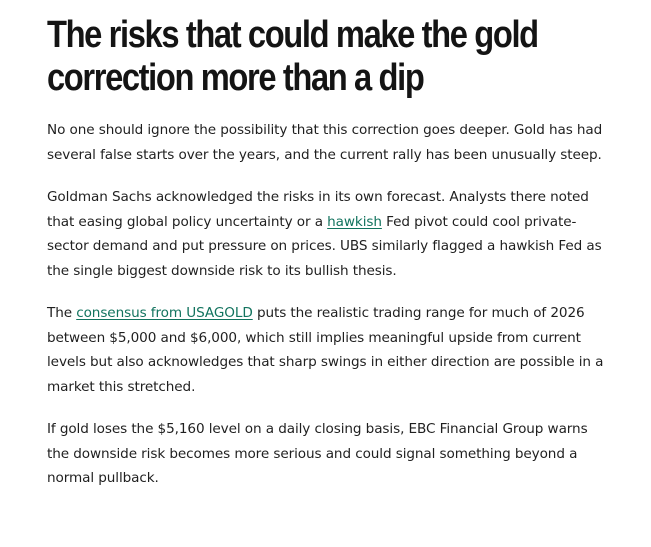 This screenshot has height=547, width=651. What do you see at coordinates (354, 221) in the screenshot?
I see `hawkish-link: hawkish` at bounding box center [354, 221].